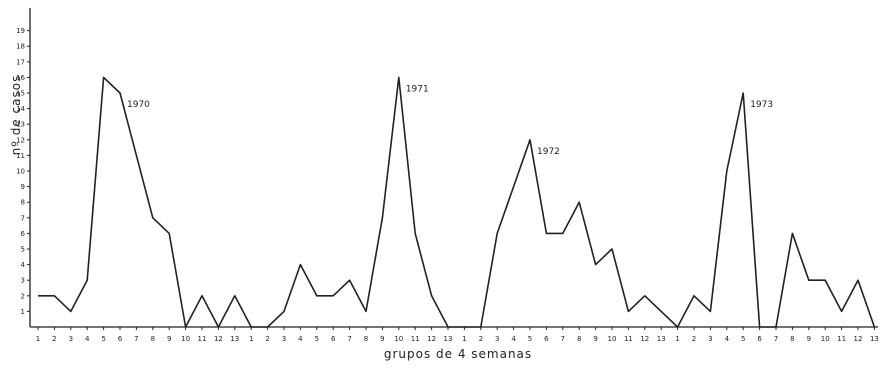 Image resolution: width=882 pixels, height=372 pixels. What do you see at coordinates (20, 109) in the screenshot?
I see `y-tick-label: 14` at bounding box center [20, 109].